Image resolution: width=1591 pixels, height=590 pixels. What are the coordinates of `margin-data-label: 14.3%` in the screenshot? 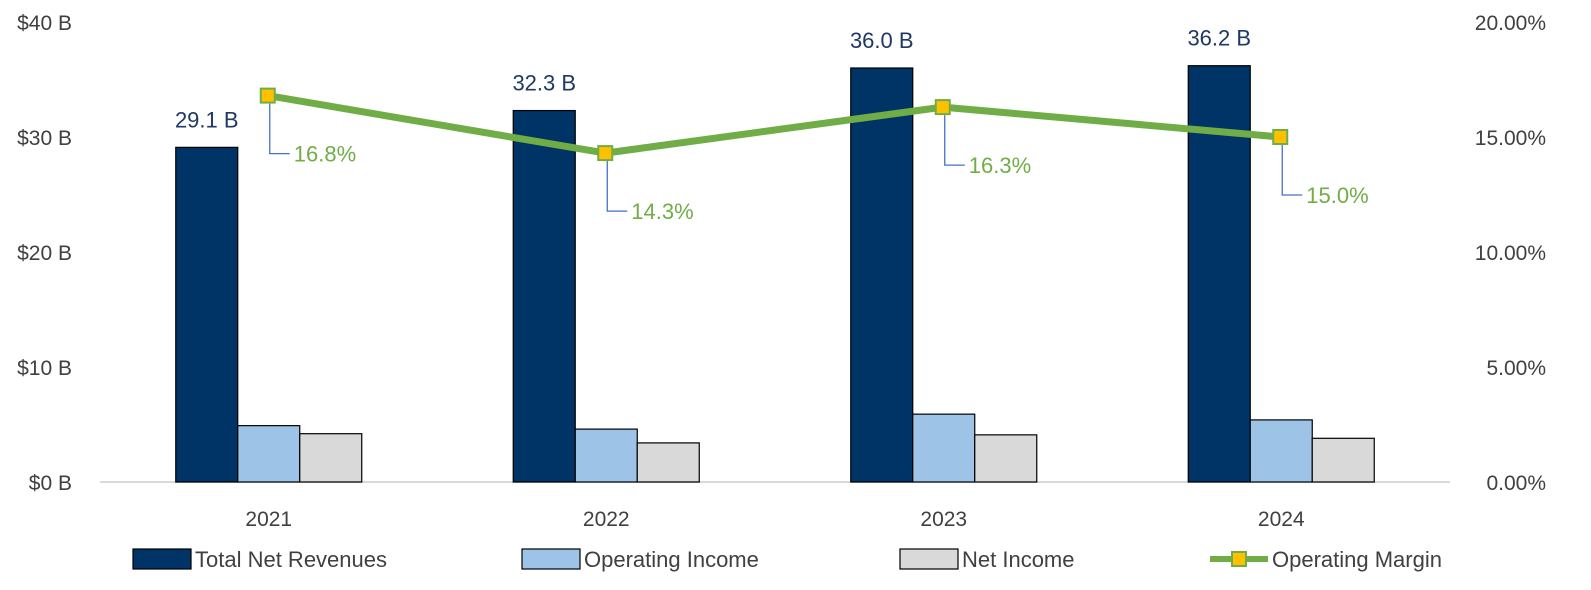 It's located at (662, 211).